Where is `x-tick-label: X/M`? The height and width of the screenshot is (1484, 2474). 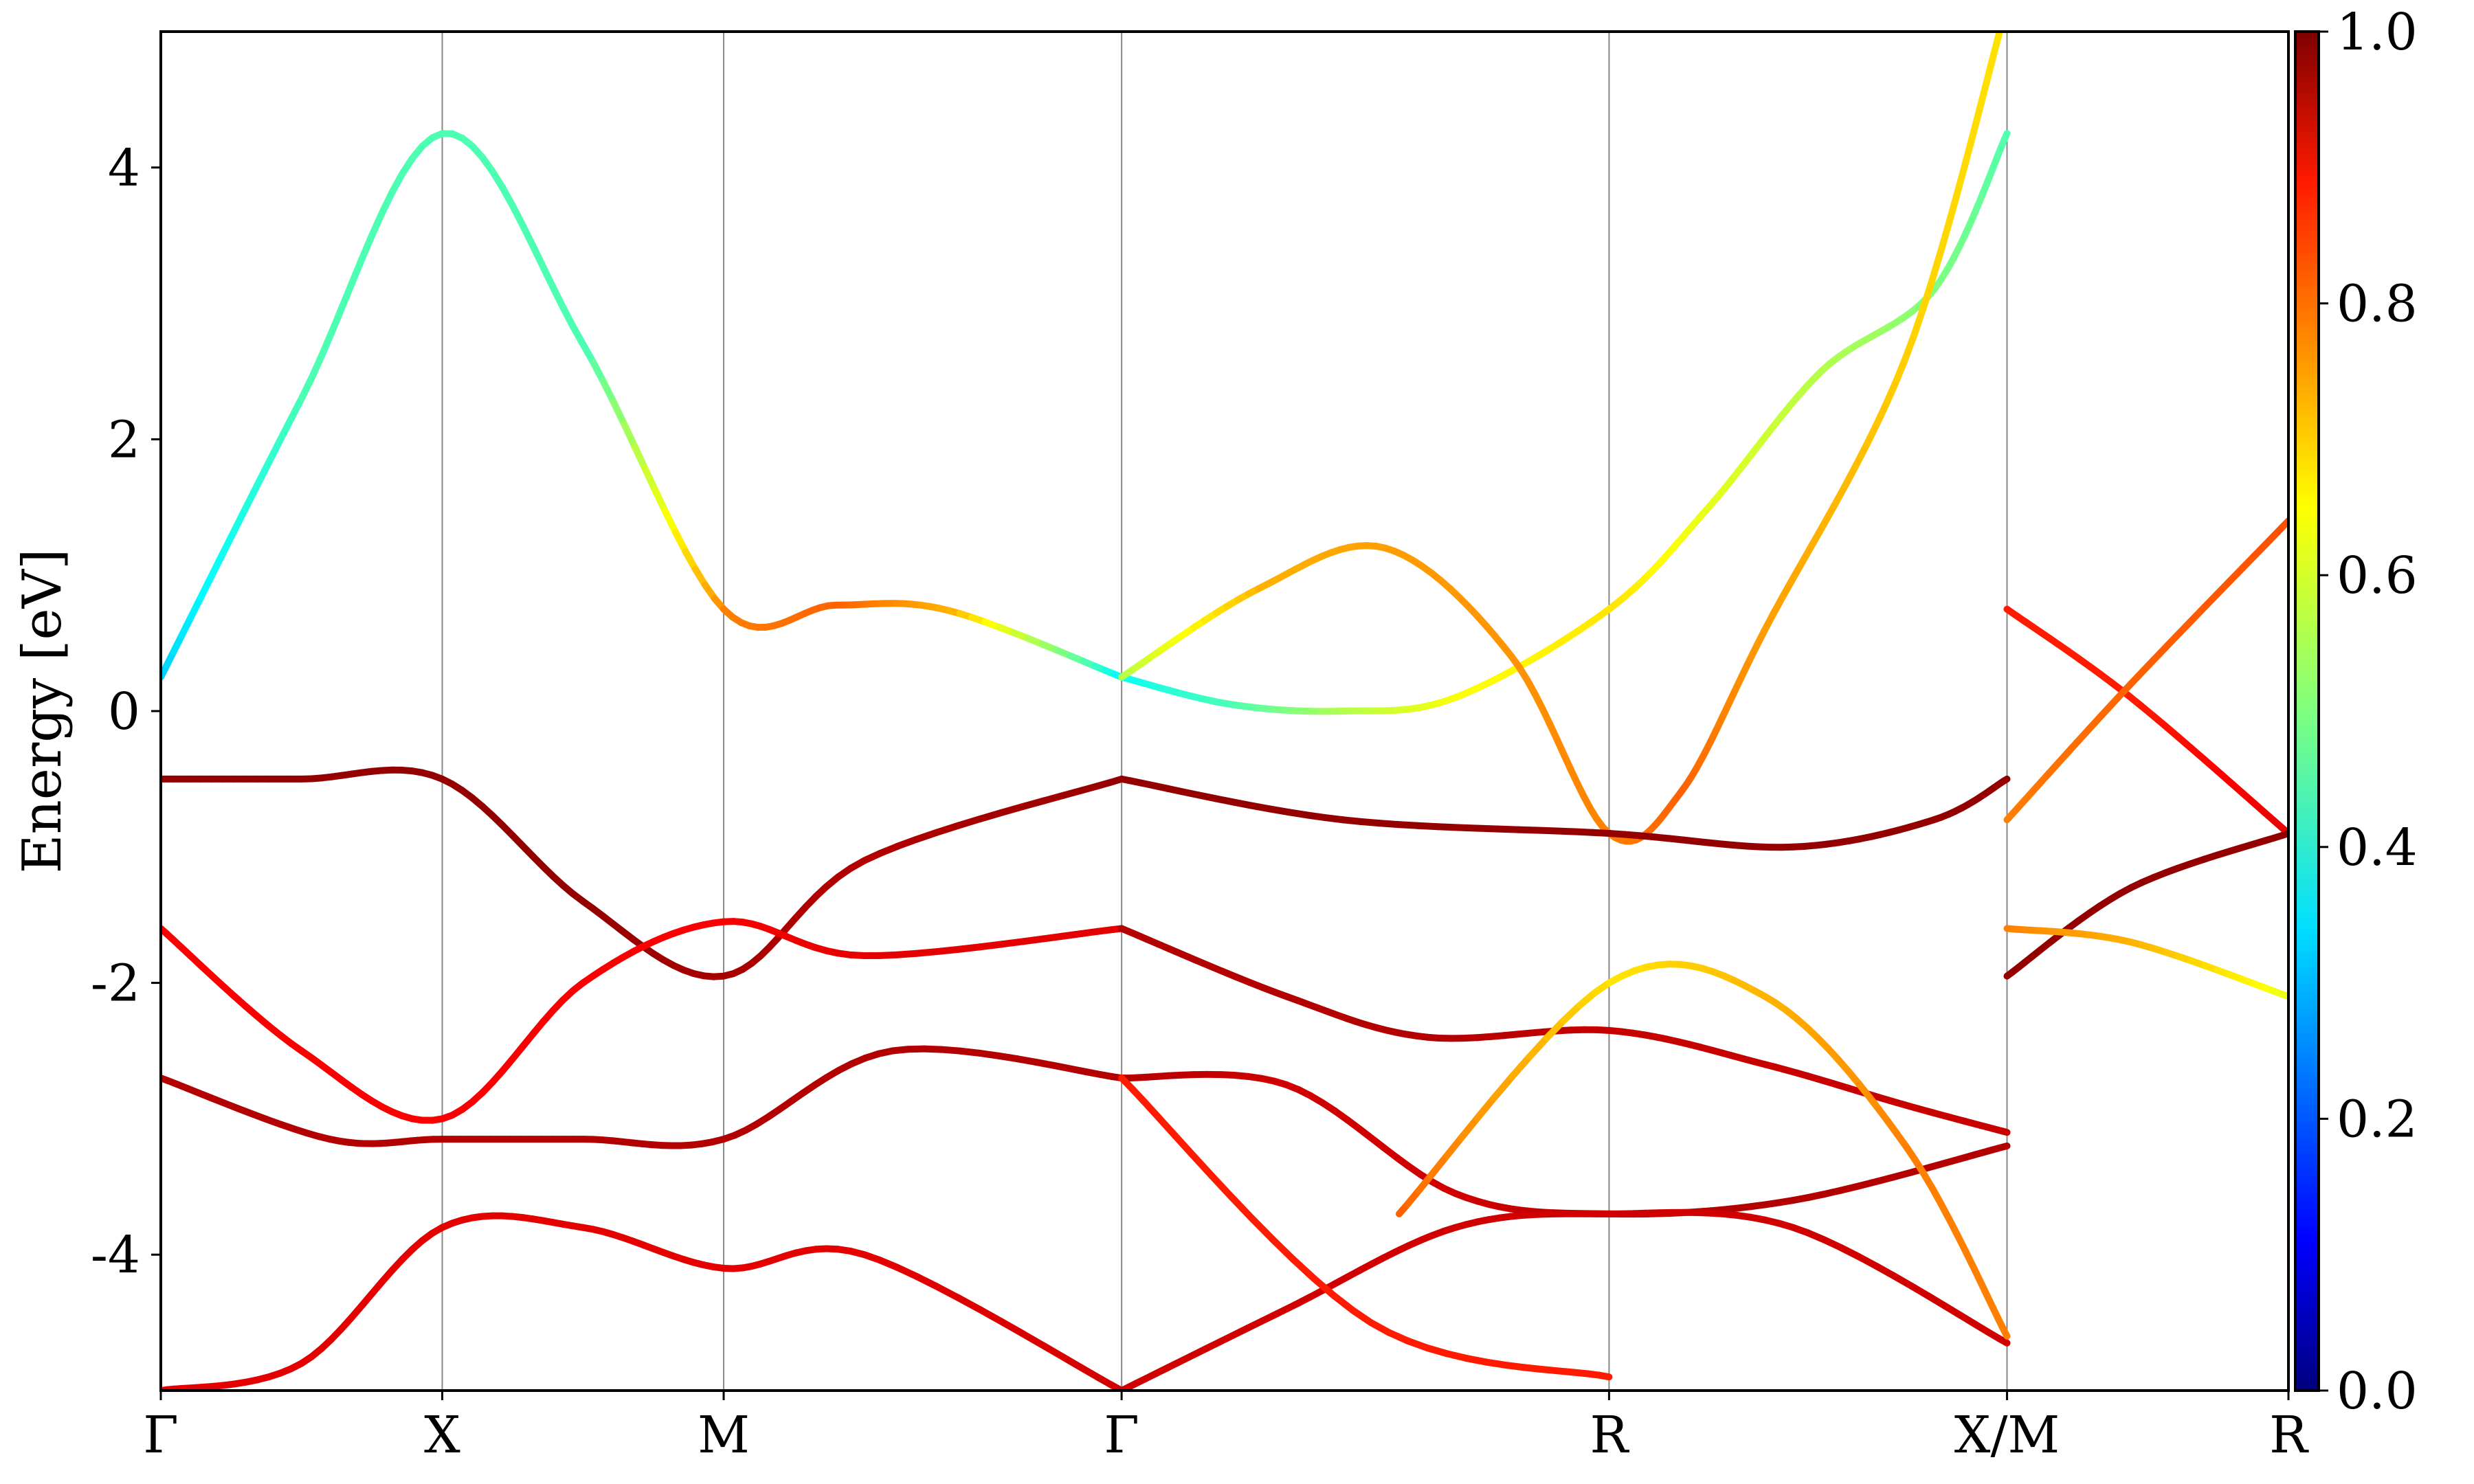
x-tick-label: X/M is located at coordinates (2007, 1435).